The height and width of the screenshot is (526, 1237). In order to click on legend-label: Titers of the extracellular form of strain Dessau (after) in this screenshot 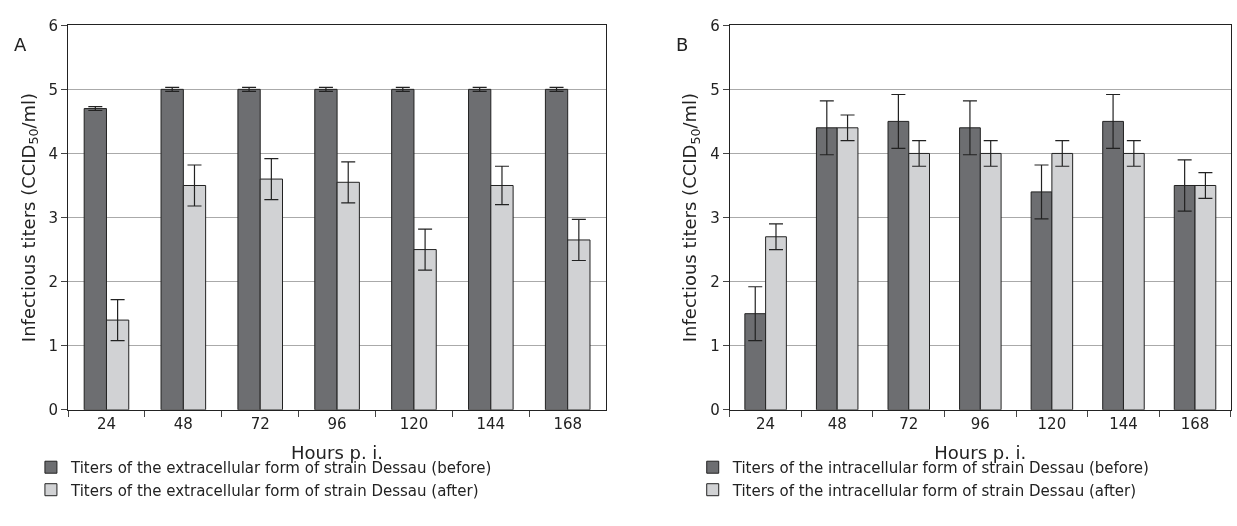, I will do `click(274, 490)`.